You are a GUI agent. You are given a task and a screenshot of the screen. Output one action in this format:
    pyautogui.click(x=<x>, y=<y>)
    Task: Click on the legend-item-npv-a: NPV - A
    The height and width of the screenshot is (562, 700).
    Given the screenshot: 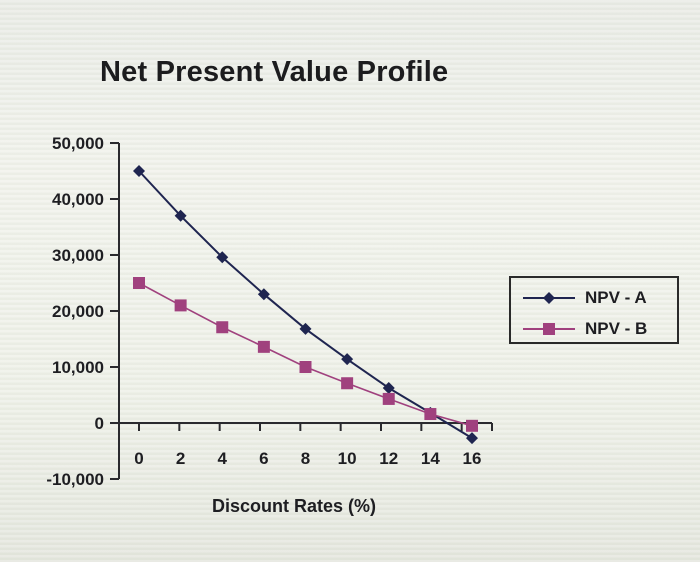 What is the action you would take?
    pyautogui.click(x=584, y=298)
    